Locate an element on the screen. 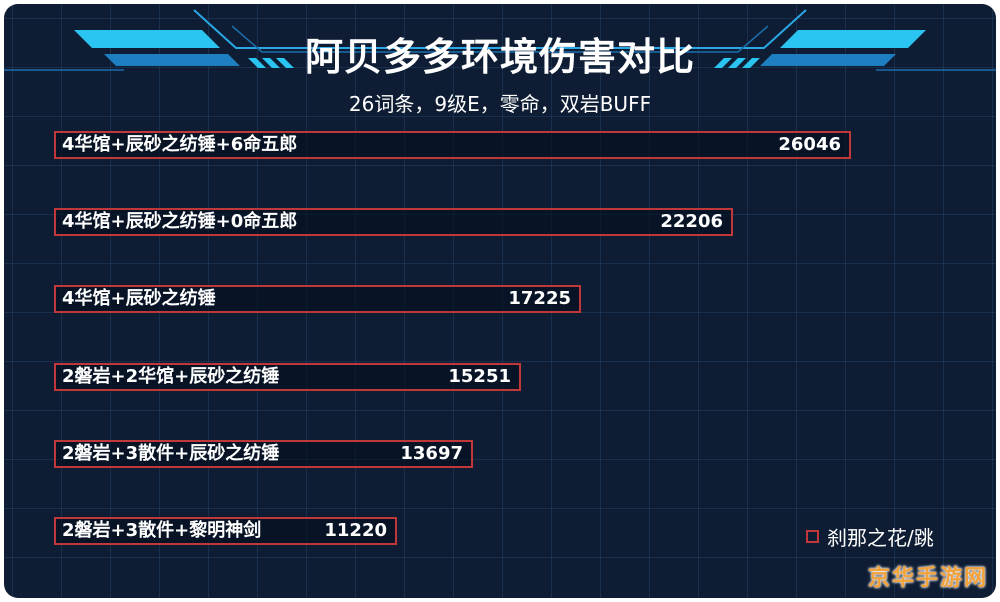  legend: 刹那之花/跳 is located at coordinates (870, 536).